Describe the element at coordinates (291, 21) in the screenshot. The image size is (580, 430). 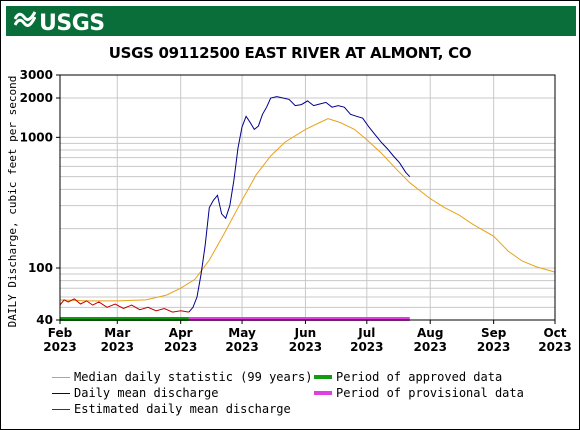
I see `usgs-banner: USGS` at that location.